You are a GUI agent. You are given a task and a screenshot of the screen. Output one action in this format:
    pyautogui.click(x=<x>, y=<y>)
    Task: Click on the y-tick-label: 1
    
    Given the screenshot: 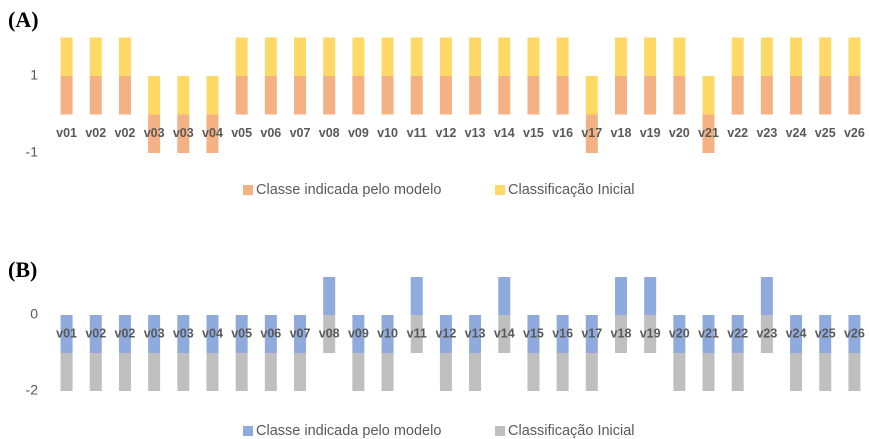 What is the action you would take?
    pyautogui.click(x=34, y=75)
    